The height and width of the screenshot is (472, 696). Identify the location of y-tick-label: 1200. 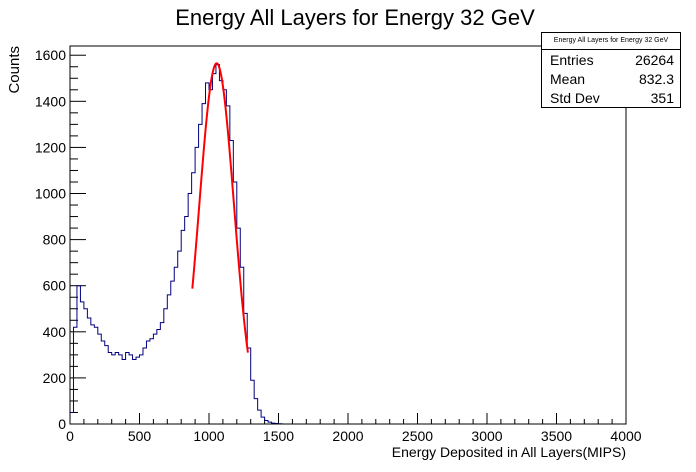
(50, 147).